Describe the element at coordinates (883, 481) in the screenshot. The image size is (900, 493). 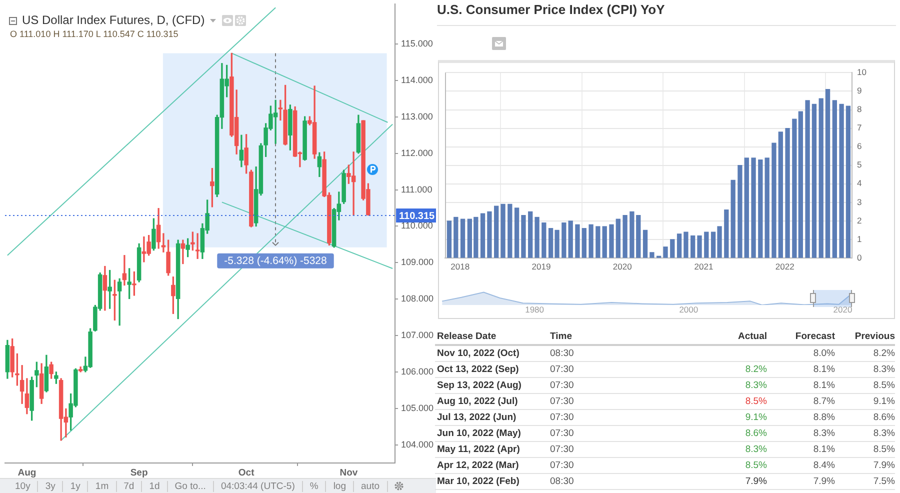
I see `data-label: 7.5%` at that location.